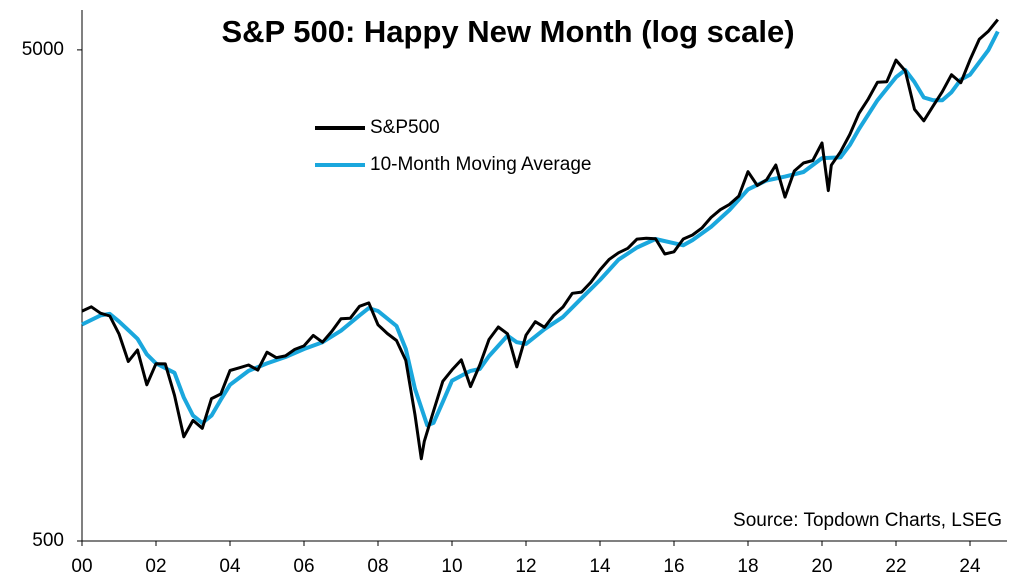  What do you see at coordinates (867, 520) in the screenshot?
I see `source-note: Source: Topdown Charts, LSEG` at bounding box center [867, 520].